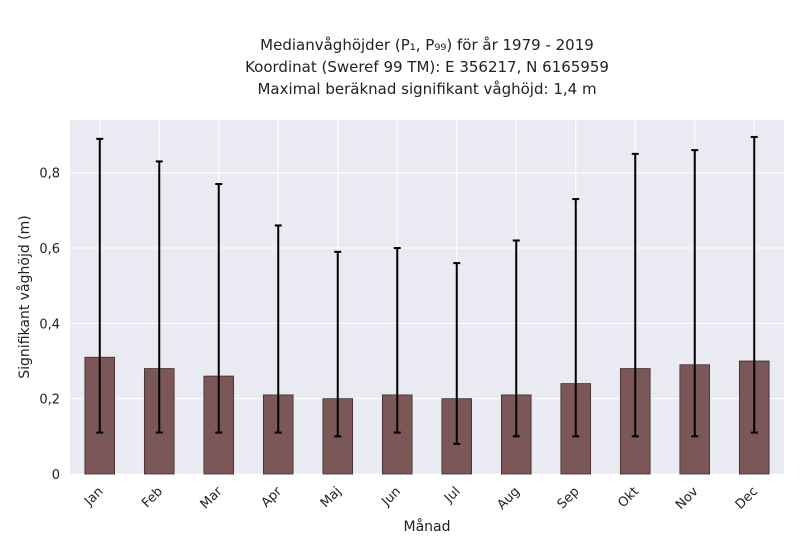 This screenshot has height=550, width=800. I want to click on error-bar-okt, so click(635, 295).